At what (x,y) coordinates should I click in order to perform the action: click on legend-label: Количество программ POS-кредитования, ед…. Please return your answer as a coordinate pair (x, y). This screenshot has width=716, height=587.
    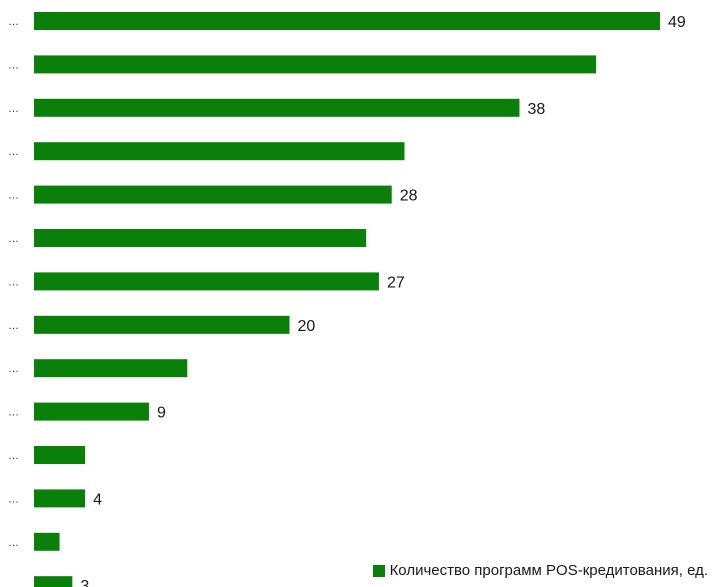
    Looking at the image, I should click on (548, 570).